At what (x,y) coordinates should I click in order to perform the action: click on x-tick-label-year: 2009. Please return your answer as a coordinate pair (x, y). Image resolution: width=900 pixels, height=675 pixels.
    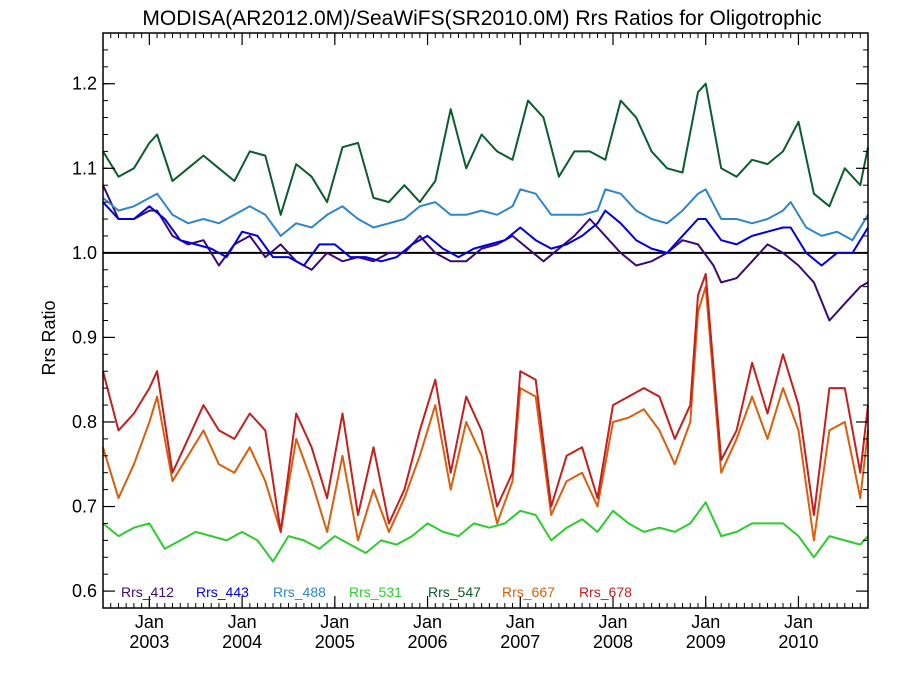
    Looking at the image, I should click on (706, 642).